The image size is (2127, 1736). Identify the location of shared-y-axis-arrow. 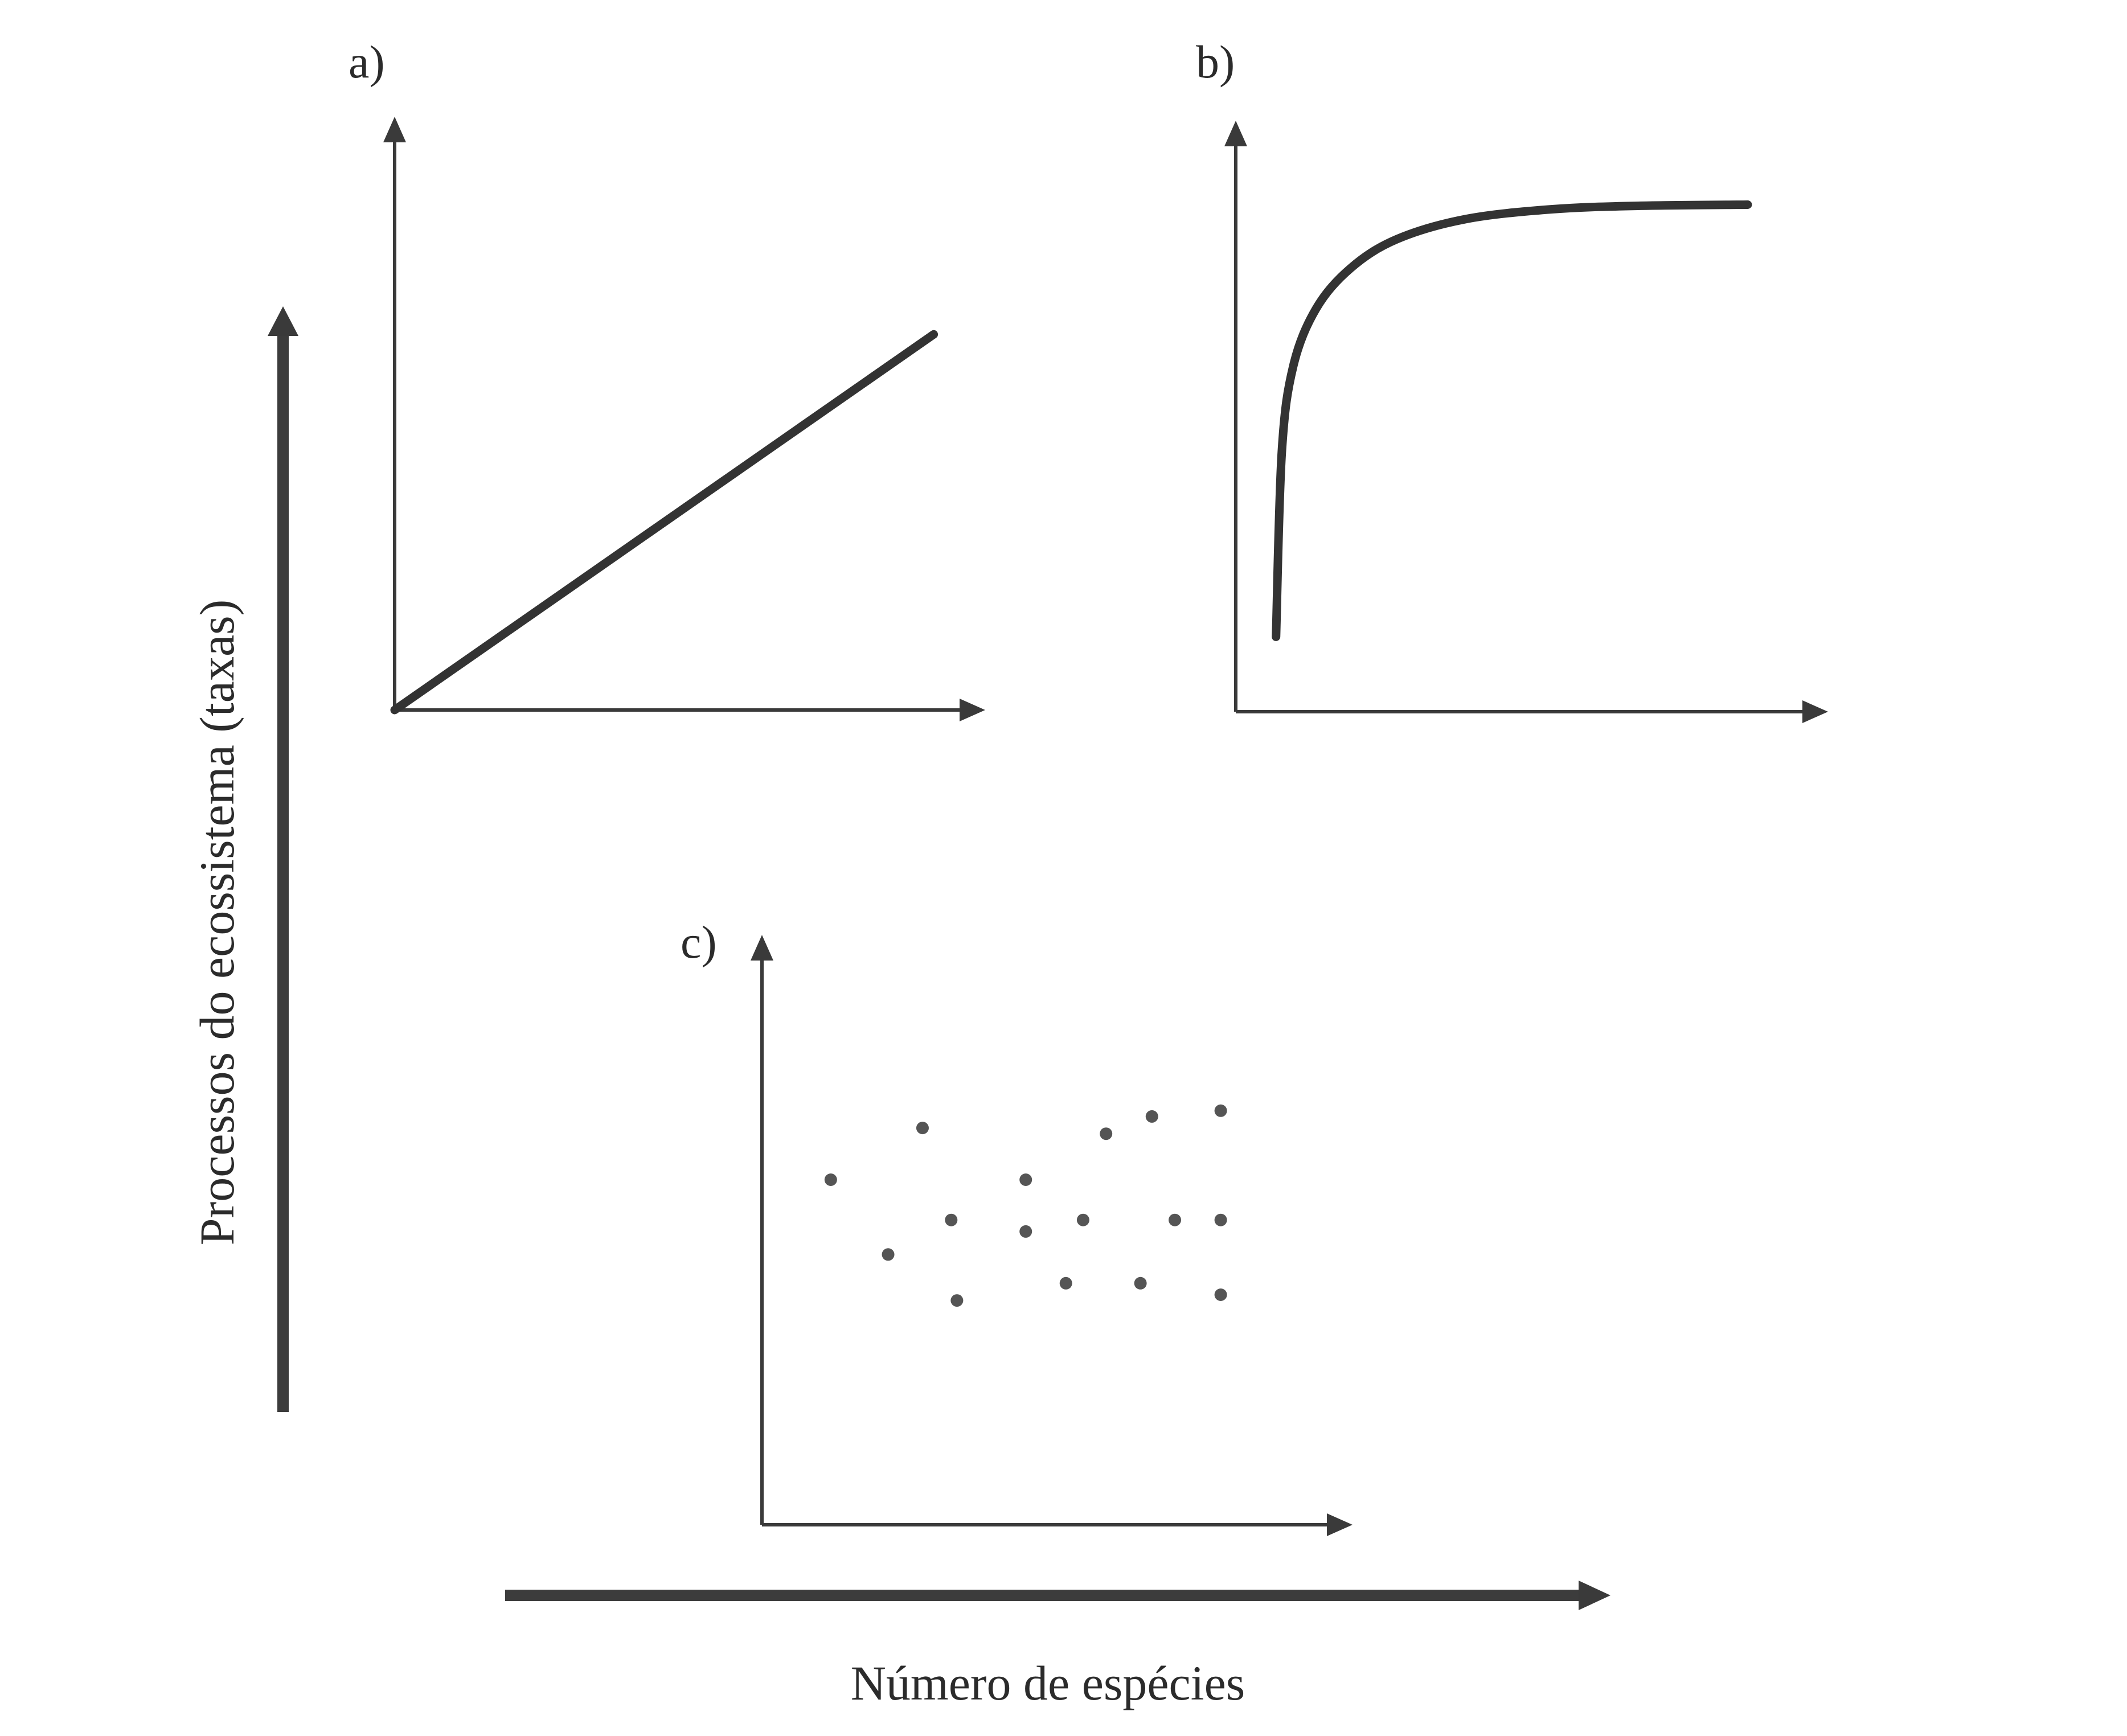
(283, 859).